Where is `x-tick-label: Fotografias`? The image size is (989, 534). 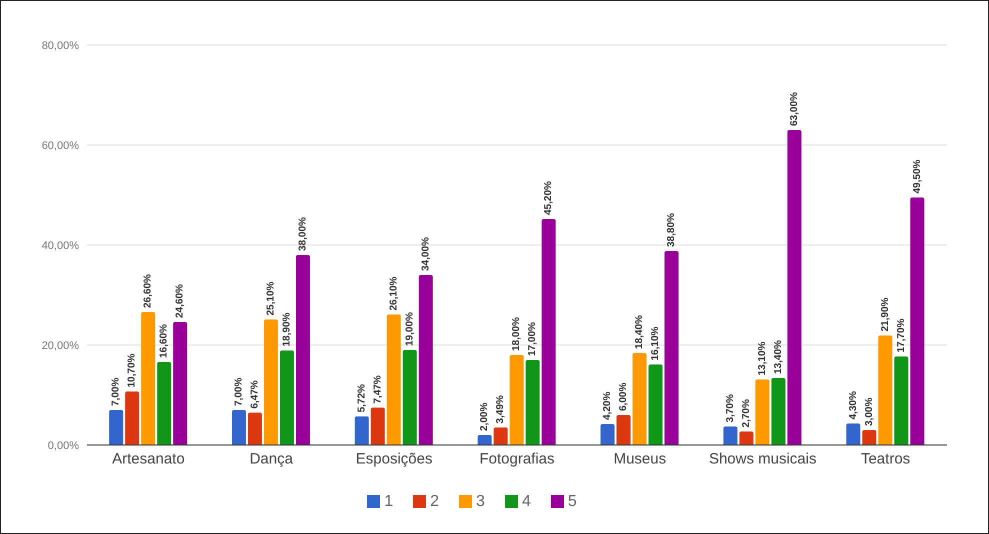 x-tick-label: Fotografias is located at coordinates (517, 459).